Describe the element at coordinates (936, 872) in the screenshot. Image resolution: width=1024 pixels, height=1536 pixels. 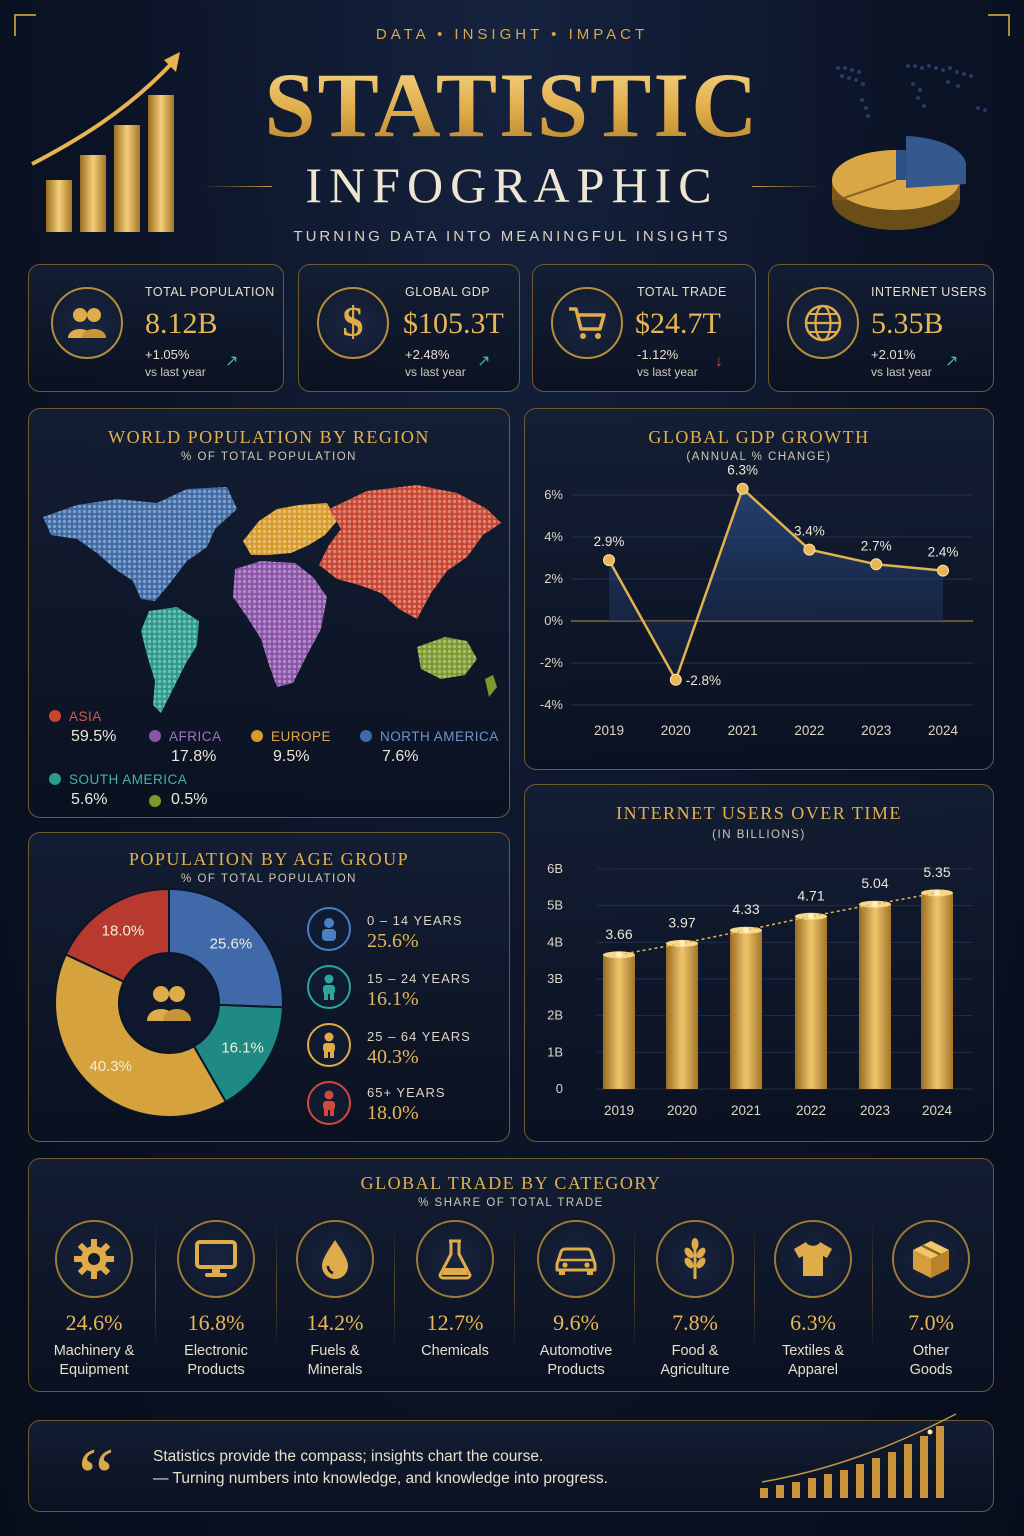
I see `internet-data-label: 5.35` at that location.